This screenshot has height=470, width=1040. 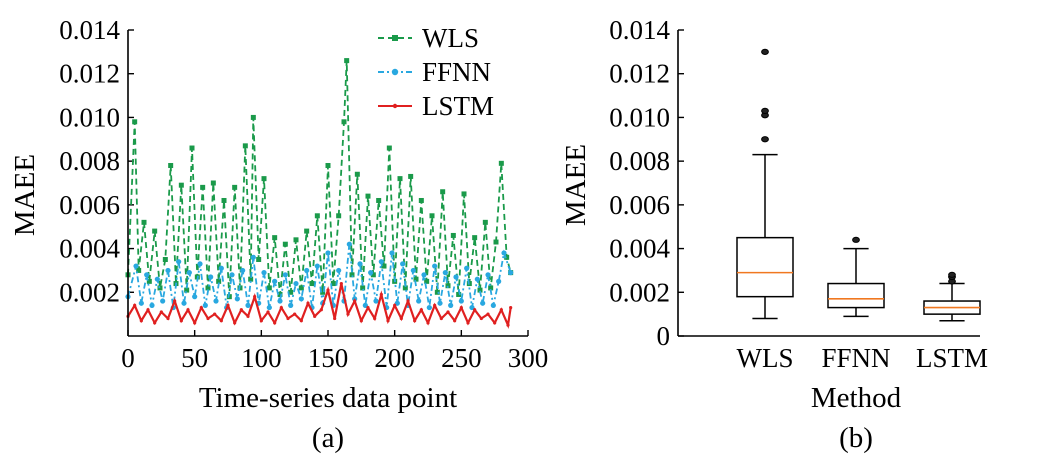 I want to click on a-y-axis-label: MAEE, so click(x=25, y=195).